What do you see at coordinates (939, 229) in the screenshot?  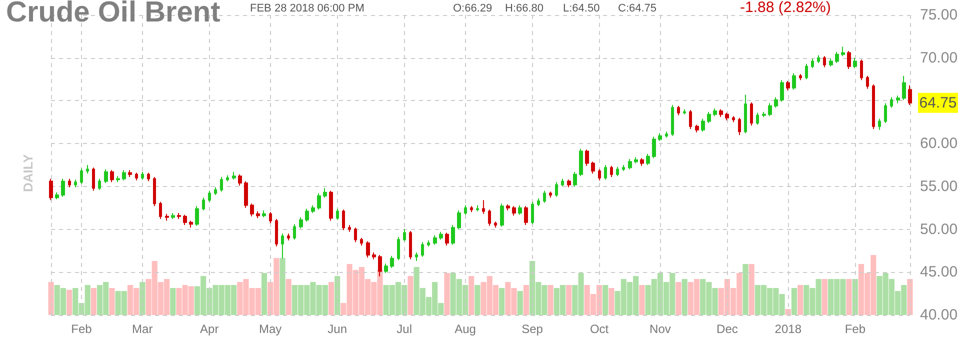 I see `y-tick-label: 50.00` at bounding box center [939, 229].